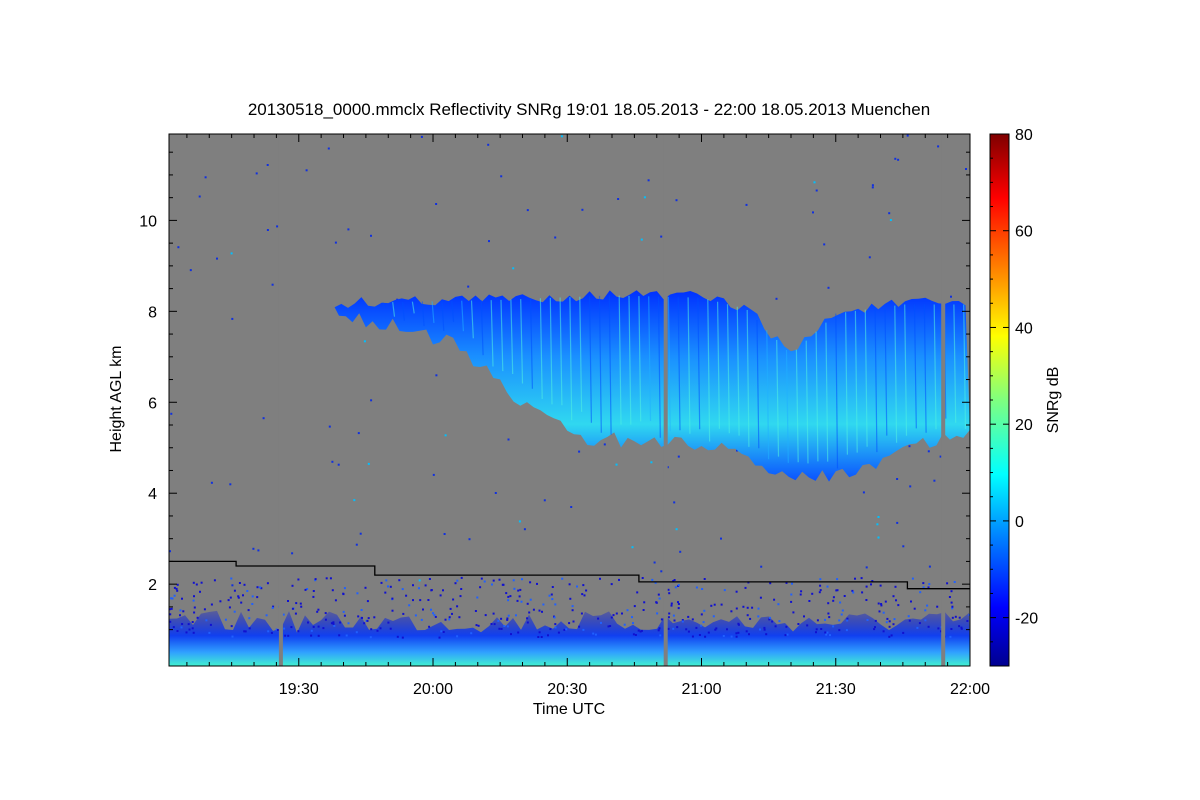 Image resolution: width=1200 pixels, height=800 pixels. What do you see at coordinates (1026, 619) in the screenshot?
I see `colorbar-tick-label: -20` at bounding box center [1026, 619].